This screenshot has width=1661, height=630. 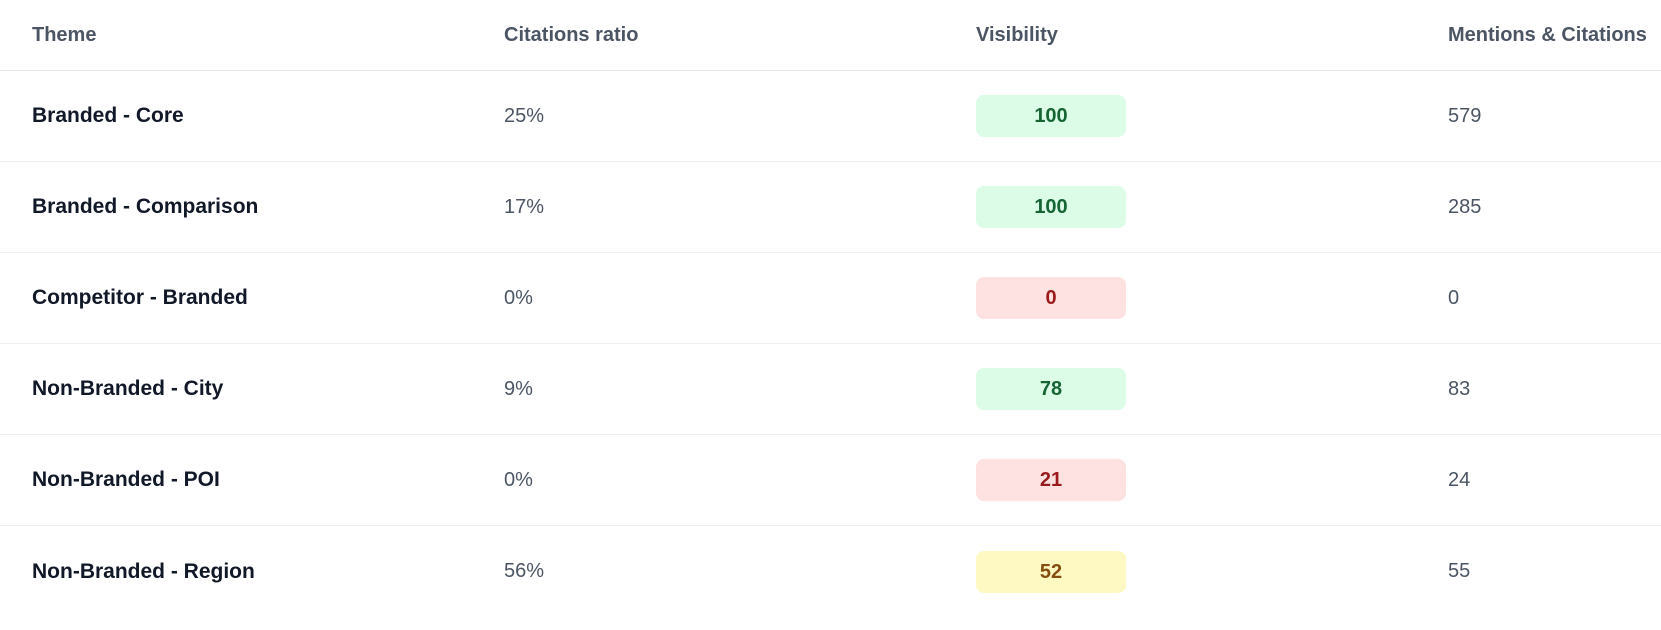 What do you see at coordinates (1459, 479) in the screenshot?
I see `mentions-citations: 24` at bounding box center [1459, 479].